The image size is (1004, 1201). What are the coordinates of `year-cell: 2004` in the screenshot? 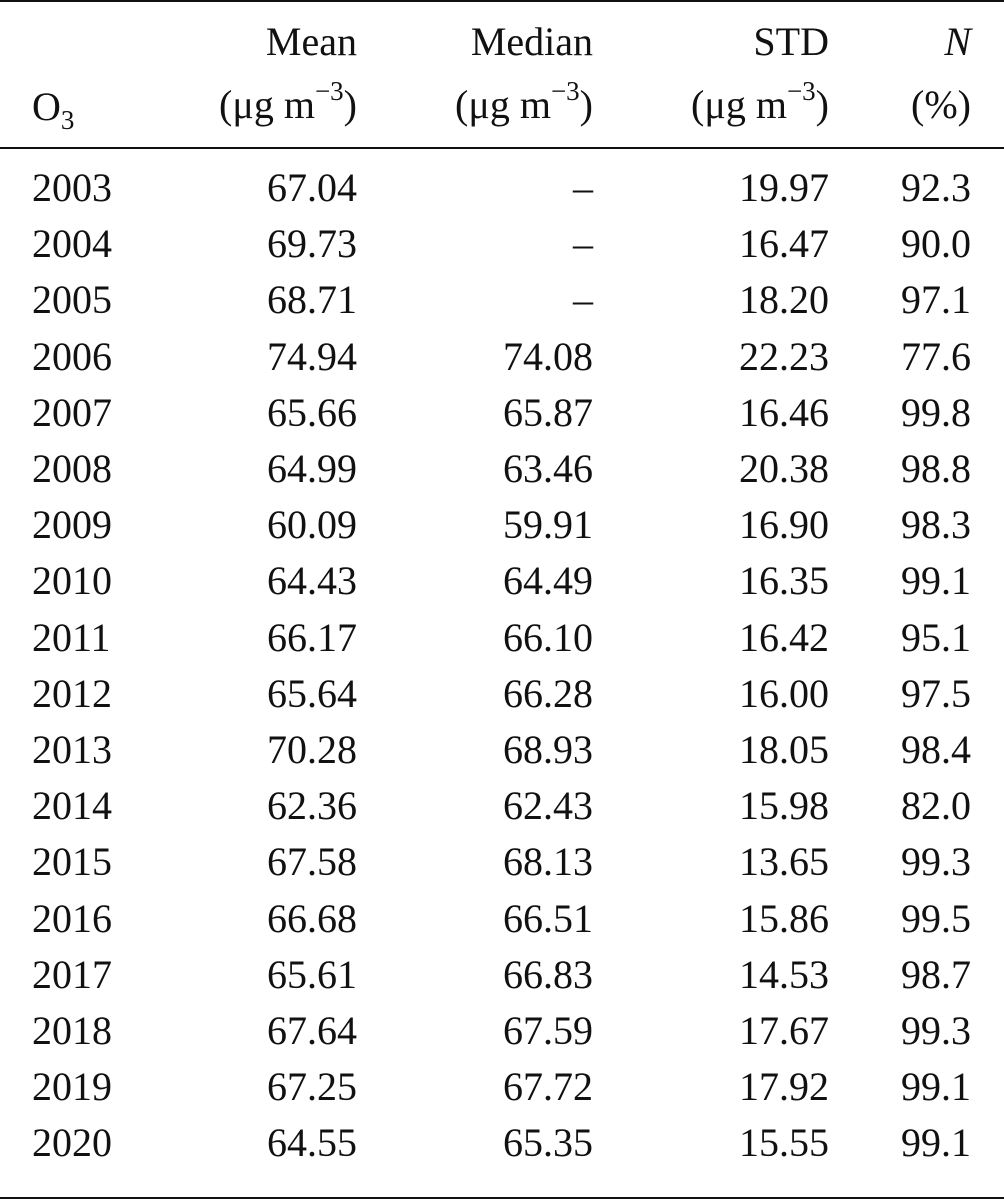 It's located at (72, 244).